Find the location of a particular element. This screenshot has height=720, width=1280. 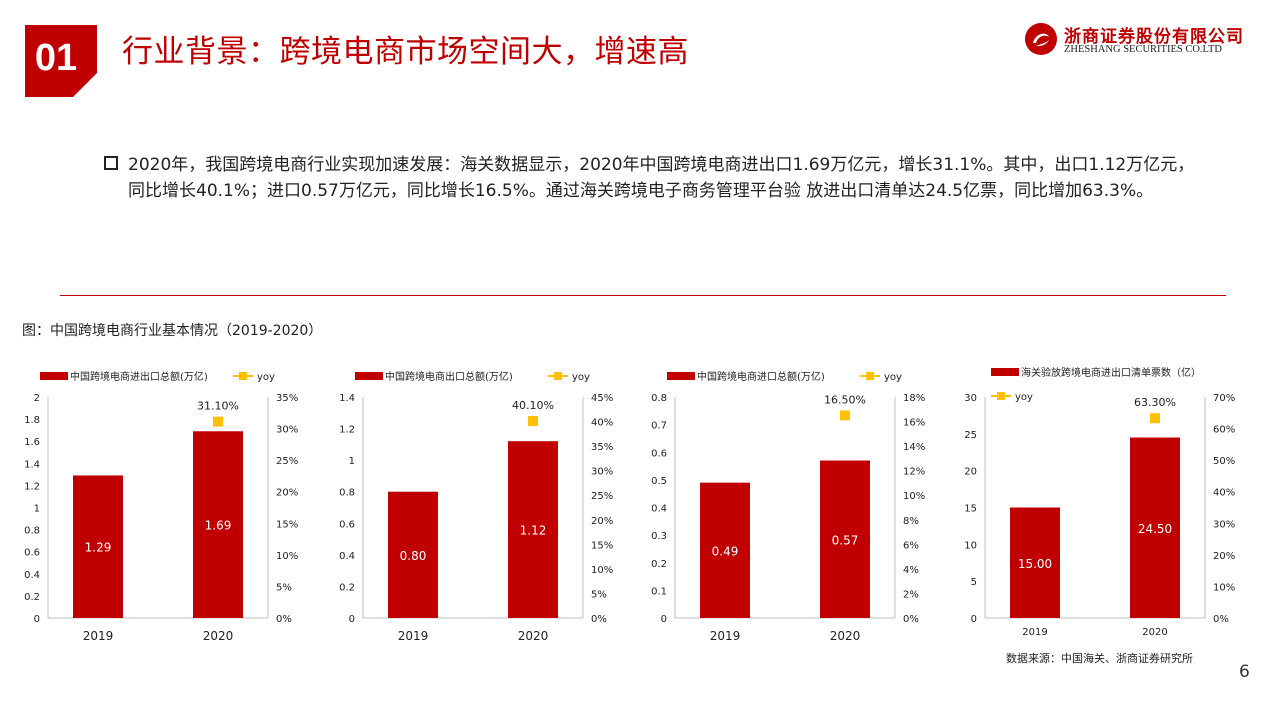

bar-data-label: 0.57 is located at coordinates (845, 540).